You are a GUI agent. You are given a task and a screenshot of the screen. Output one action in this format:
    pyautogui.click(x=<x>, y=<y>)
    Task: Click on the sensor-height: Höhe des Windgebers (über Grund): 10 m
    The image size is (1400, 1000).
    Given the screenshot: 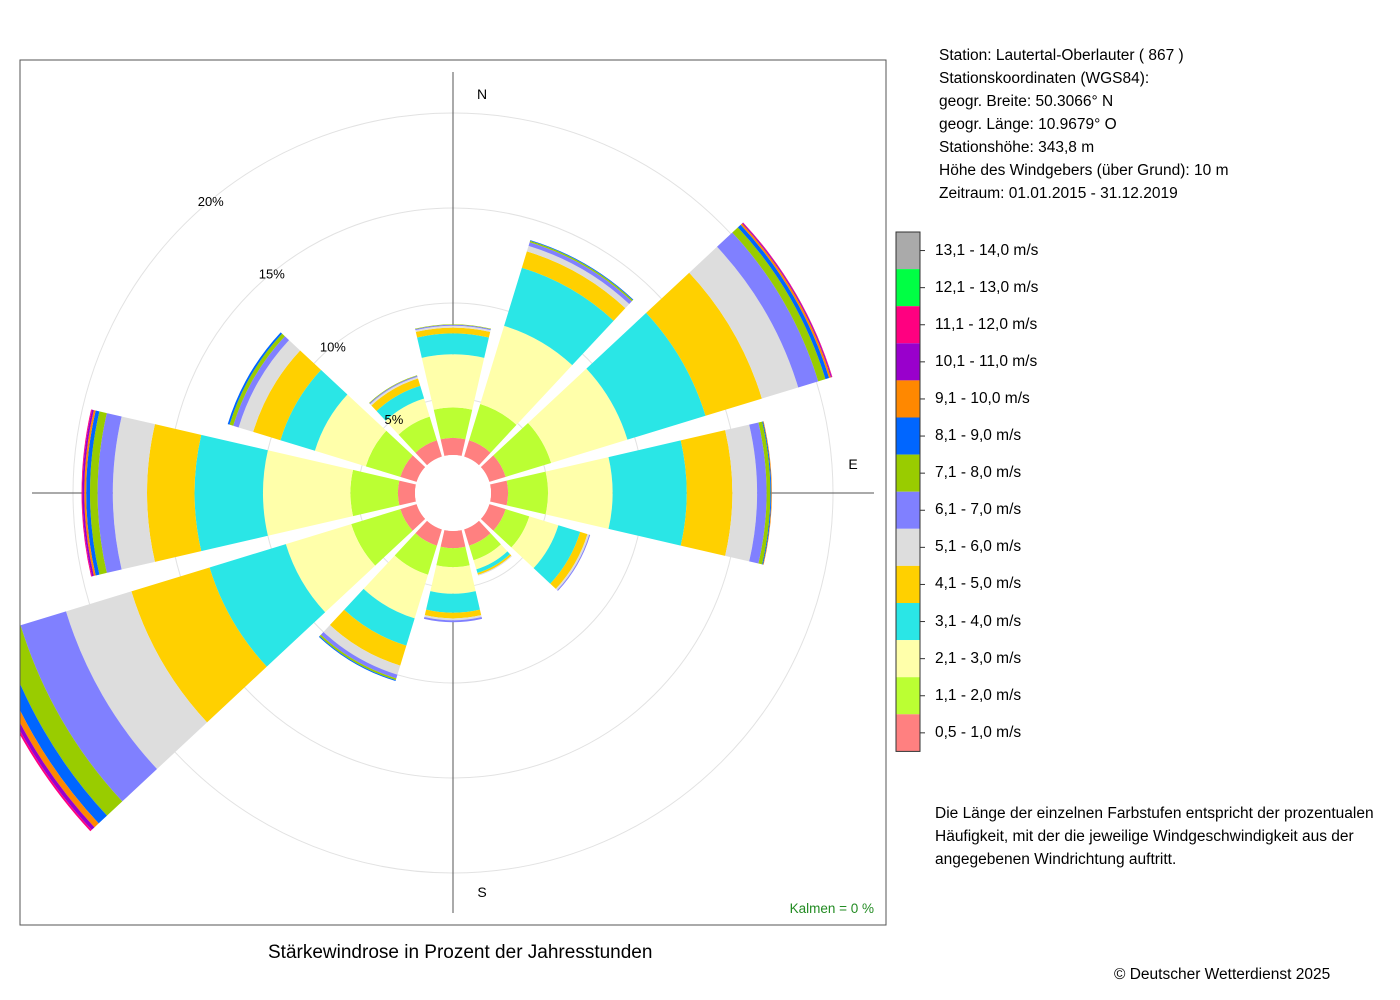 What is the action you would take?
    pyautogui.click(x=1084, y=170)
    